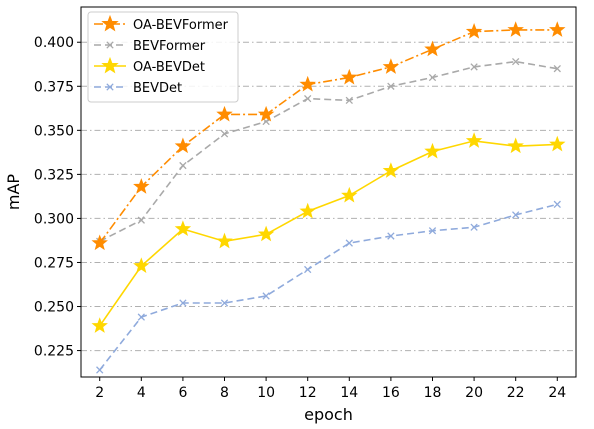  What do you see at coordinates (54, 308) in the screenshot?
I see `y-tick-label: 0.250` at bounding box center [54, 308].